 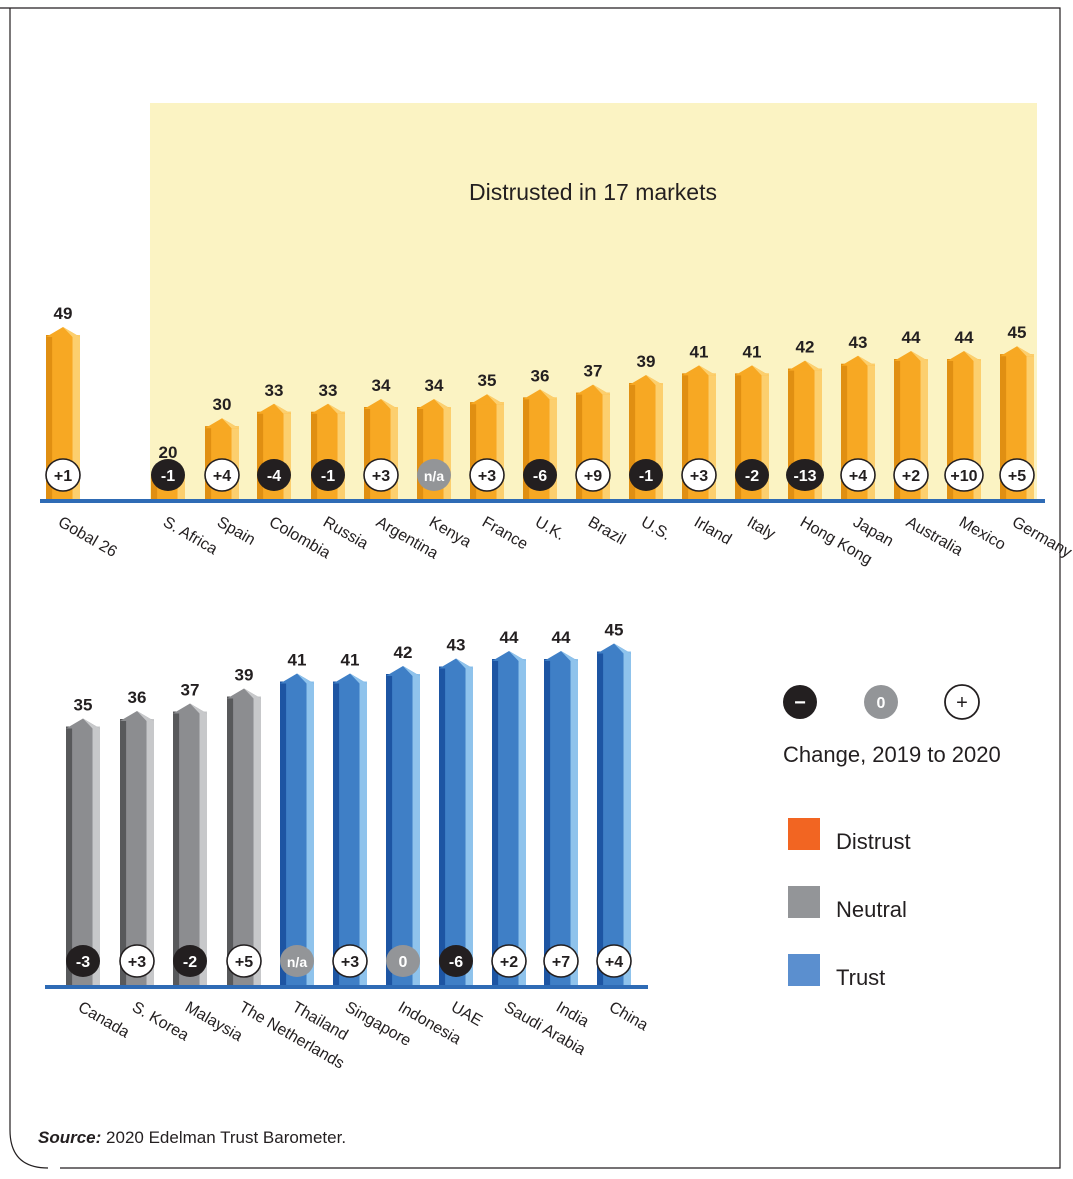 I want to click on change-label-india: +7, so click(x=561, y=962).